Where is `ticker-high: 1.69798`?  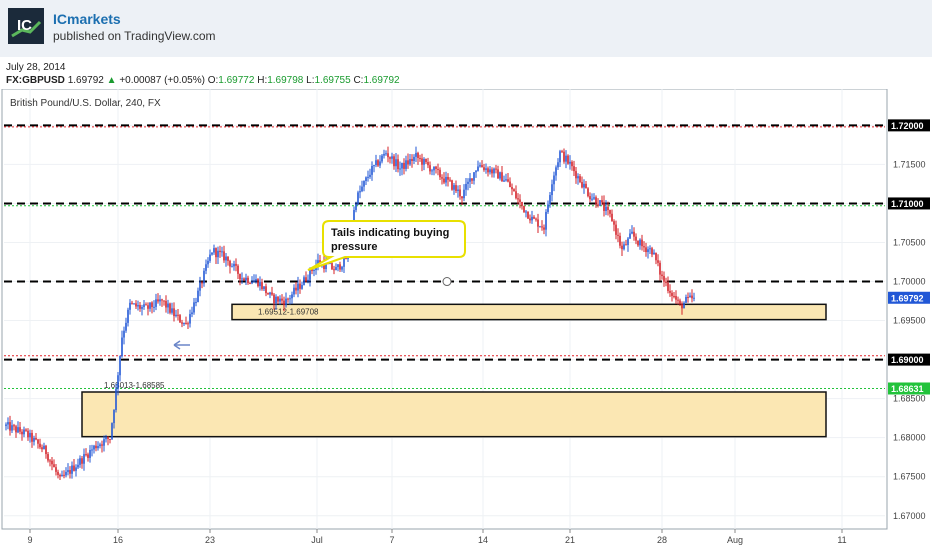
ticker-high: 1.69798 is located at coordinates (285, 80).